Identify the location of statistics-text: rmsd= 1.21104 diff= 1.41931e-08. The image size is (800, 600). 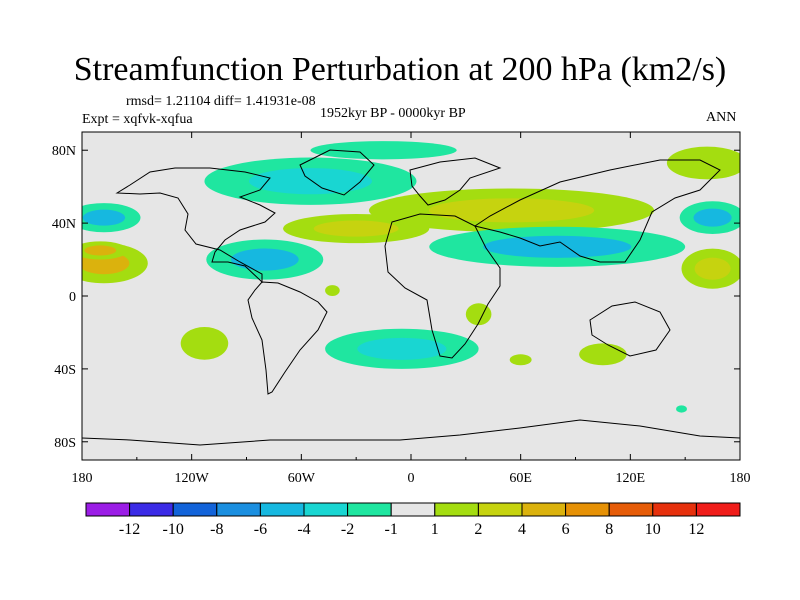
(221, 101).